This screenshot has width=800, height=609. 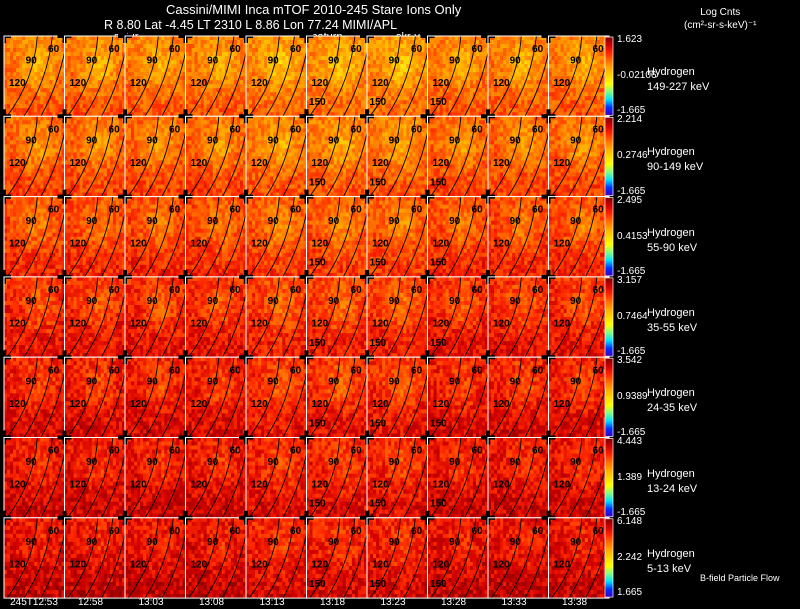 What do you see at coordinates (153, 153) in the screenshot?
I see `heatmap-panel: 6090120` at bounding box center [153, 153].